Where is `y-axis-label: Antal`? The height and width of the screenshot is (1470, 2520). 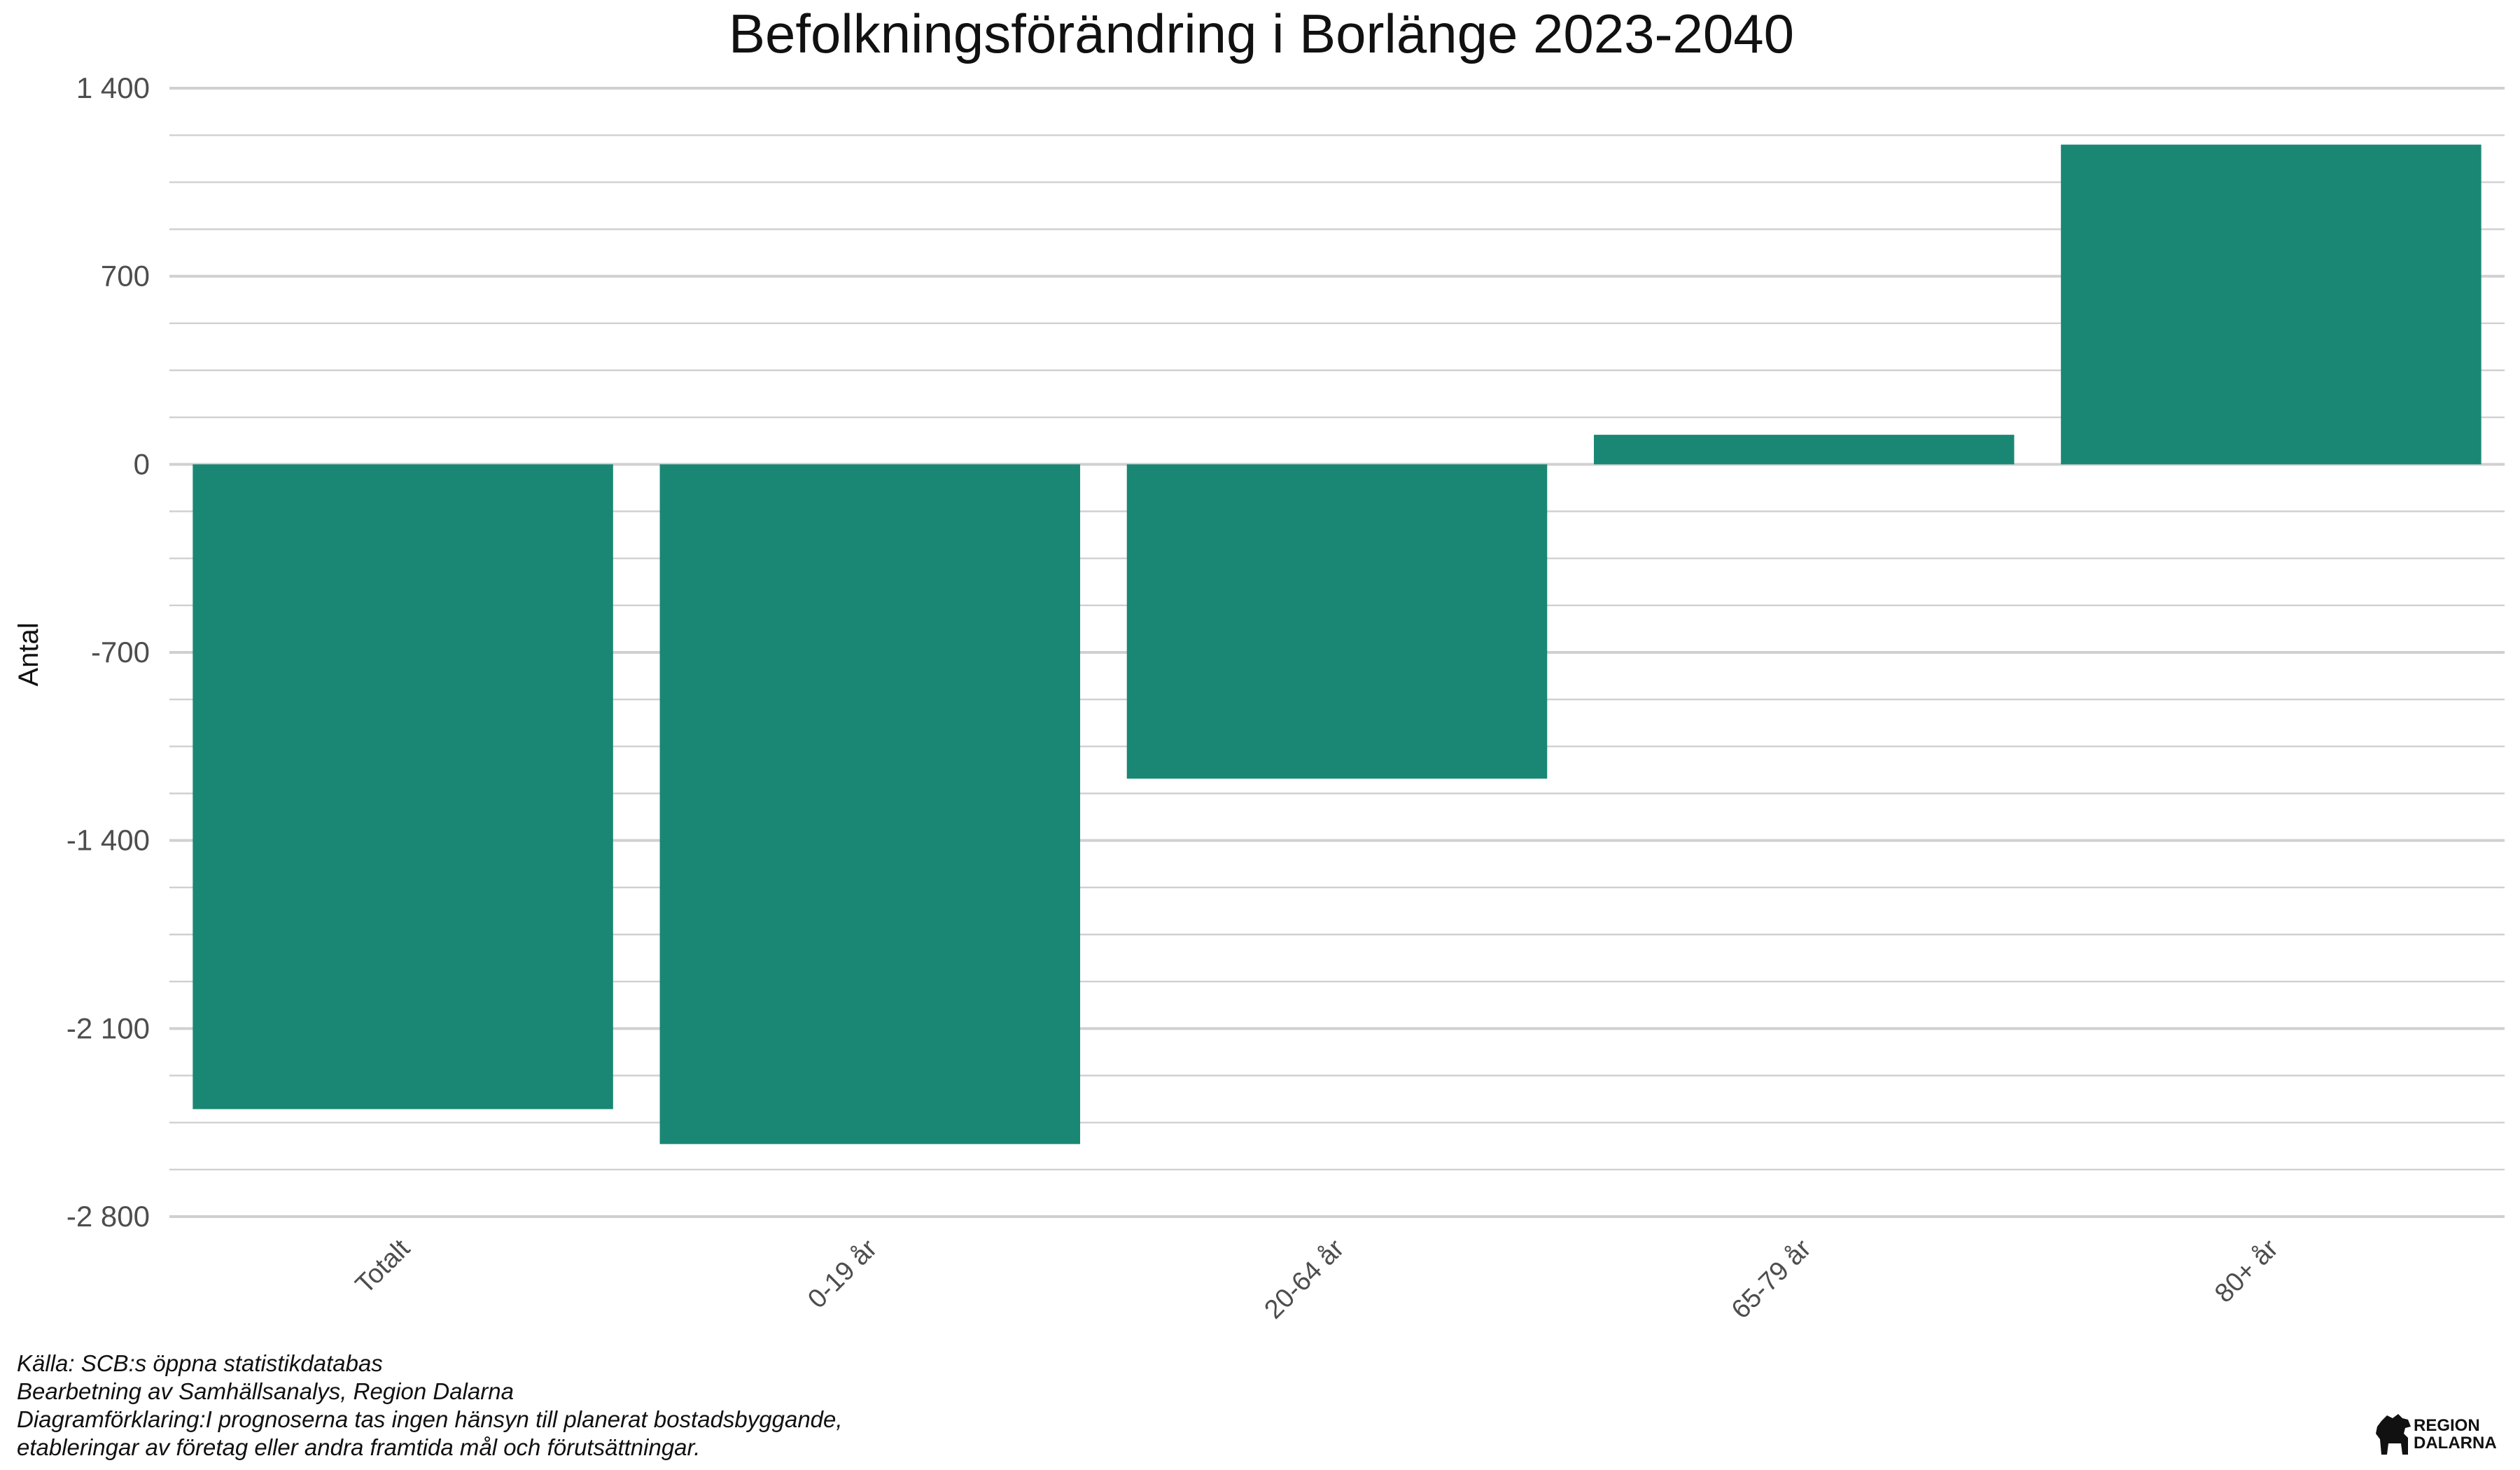 y-axis-label: Antal is located at coordinates (28, 654).